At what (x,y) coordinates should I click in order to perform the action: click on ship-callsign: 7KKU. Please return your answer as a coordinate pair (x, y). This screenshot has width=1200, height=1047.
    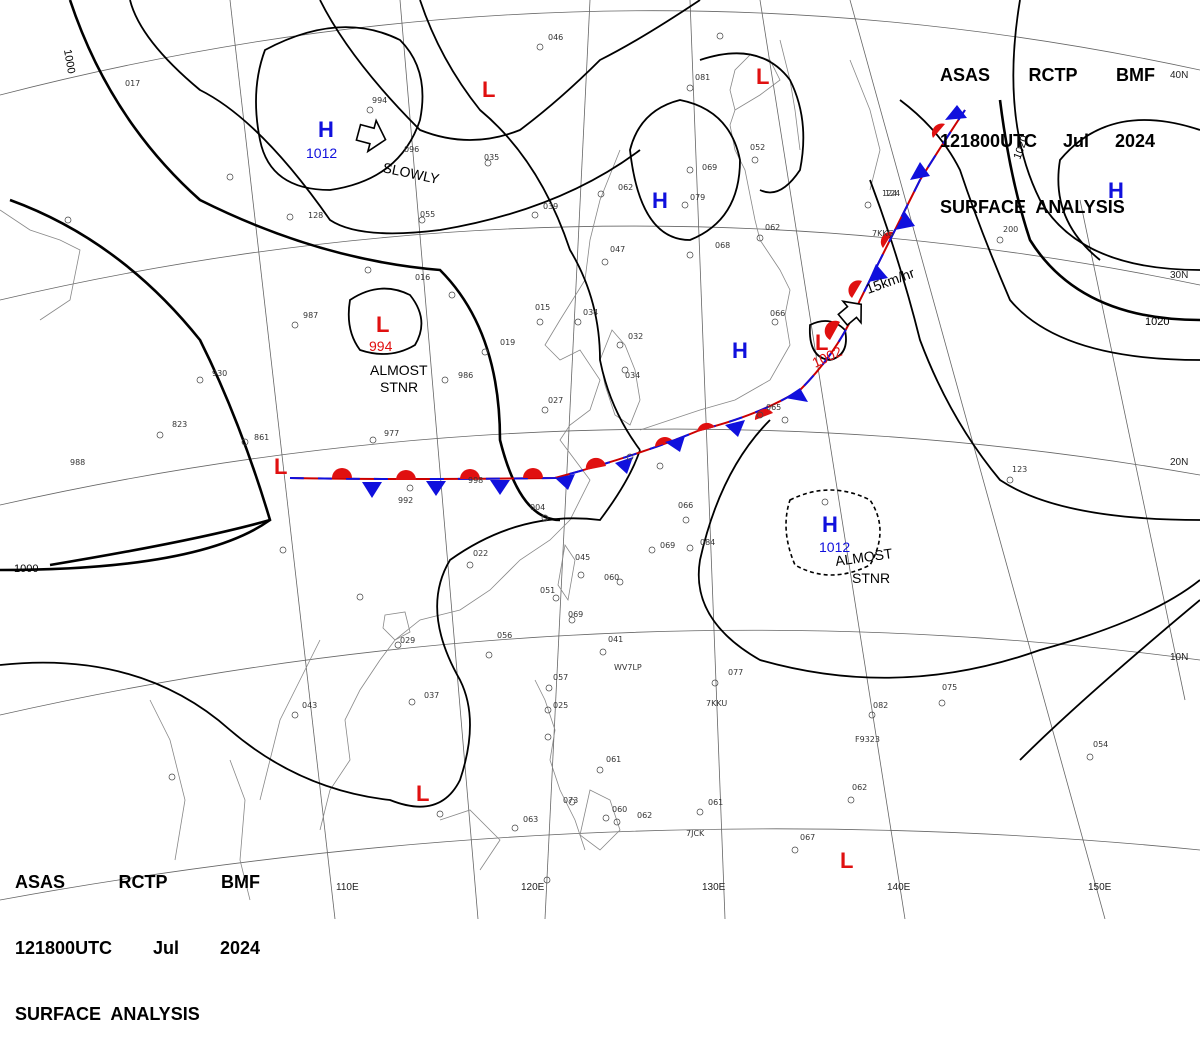
    Looking at the image, I should click on (716, 703).